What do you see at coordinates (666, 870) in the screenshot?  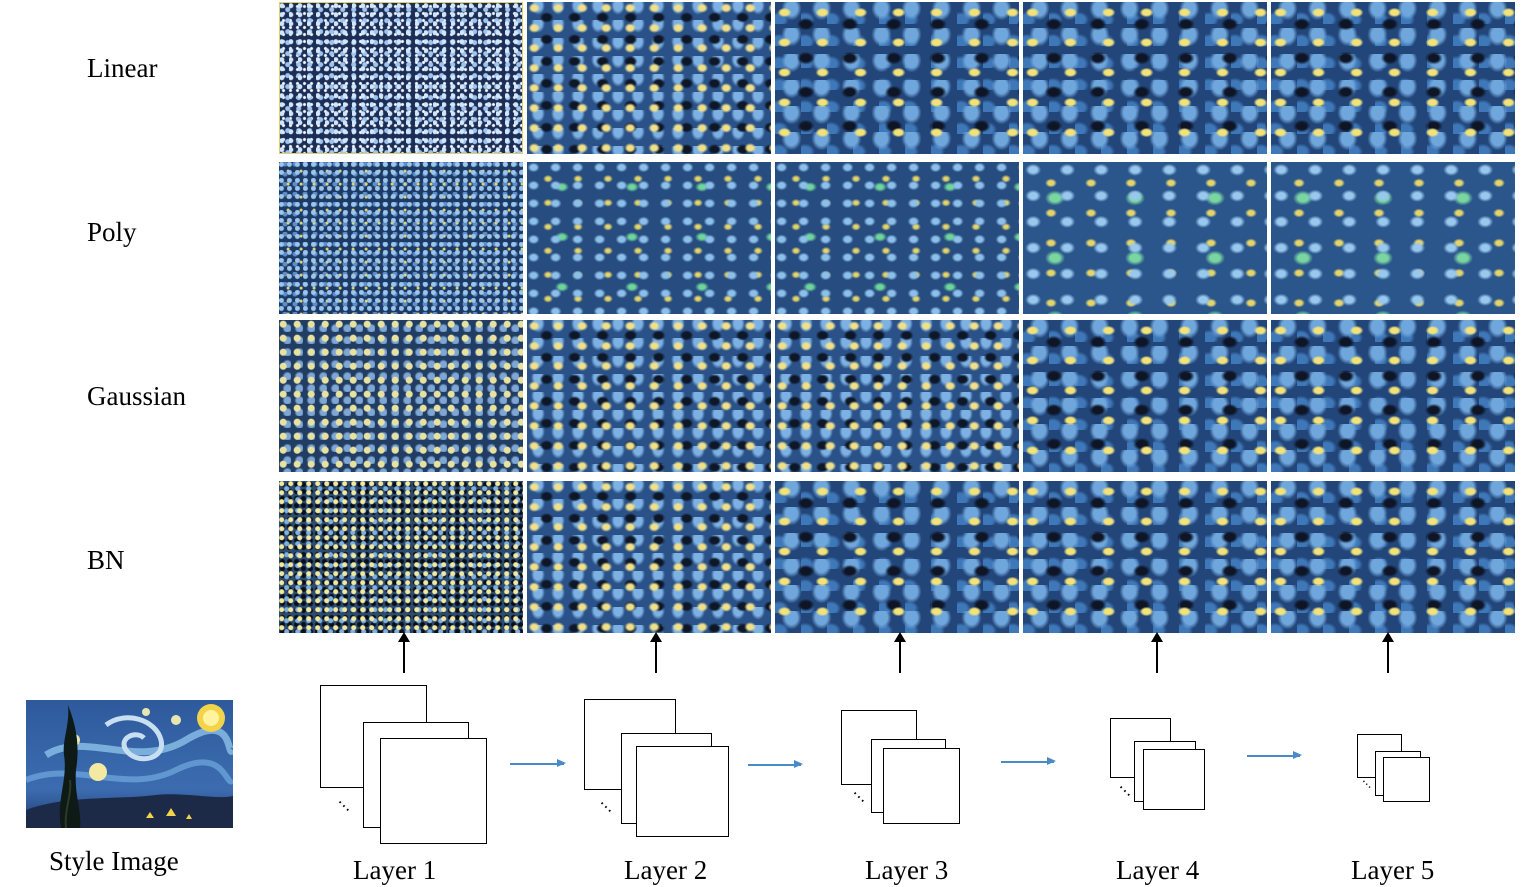 I see `layer-label-2: Layer 2` at bounding box center [666, 870].